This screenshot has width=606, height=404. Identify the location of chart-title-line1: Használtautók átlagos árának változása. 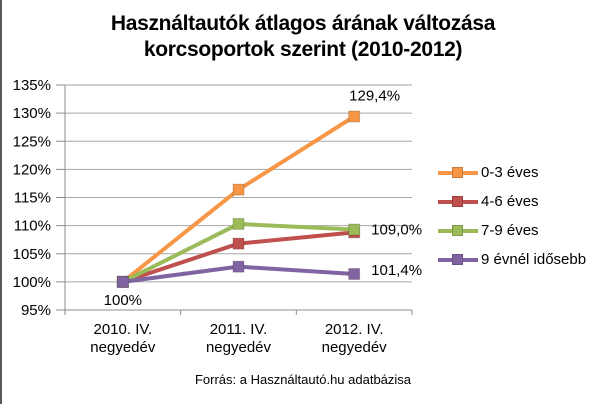
(303, 23).